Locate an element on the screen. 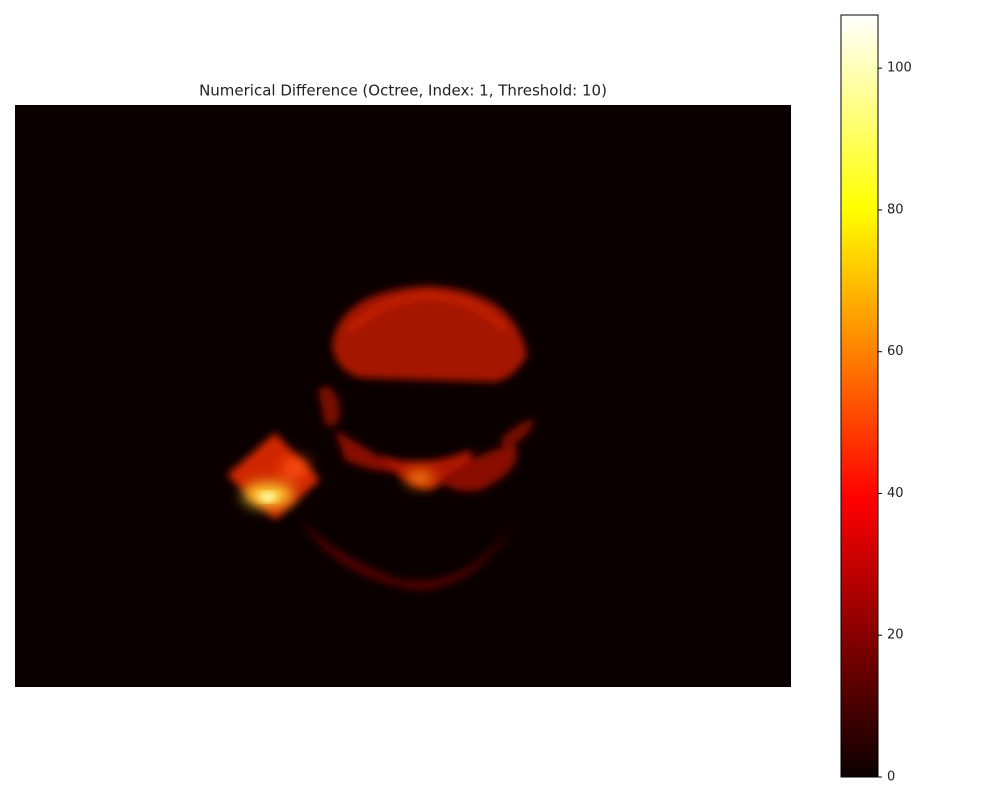  colorbar-tick-label: 40 is located at coordinates (895, 493).